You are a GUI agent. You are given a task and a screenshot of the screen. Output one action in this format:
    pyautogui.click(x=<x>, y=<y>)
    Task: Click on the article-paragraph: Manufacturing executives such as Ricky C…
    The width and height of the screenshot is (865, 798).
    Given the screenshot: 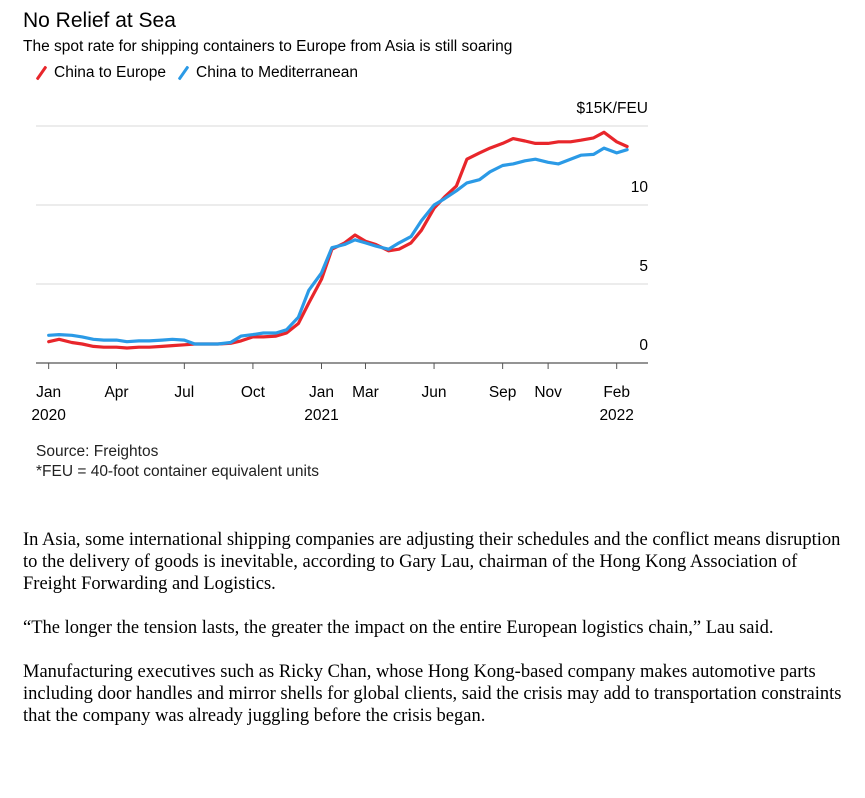 What is the action you would take?
    pyautogui.click(x=432, y=694)
    